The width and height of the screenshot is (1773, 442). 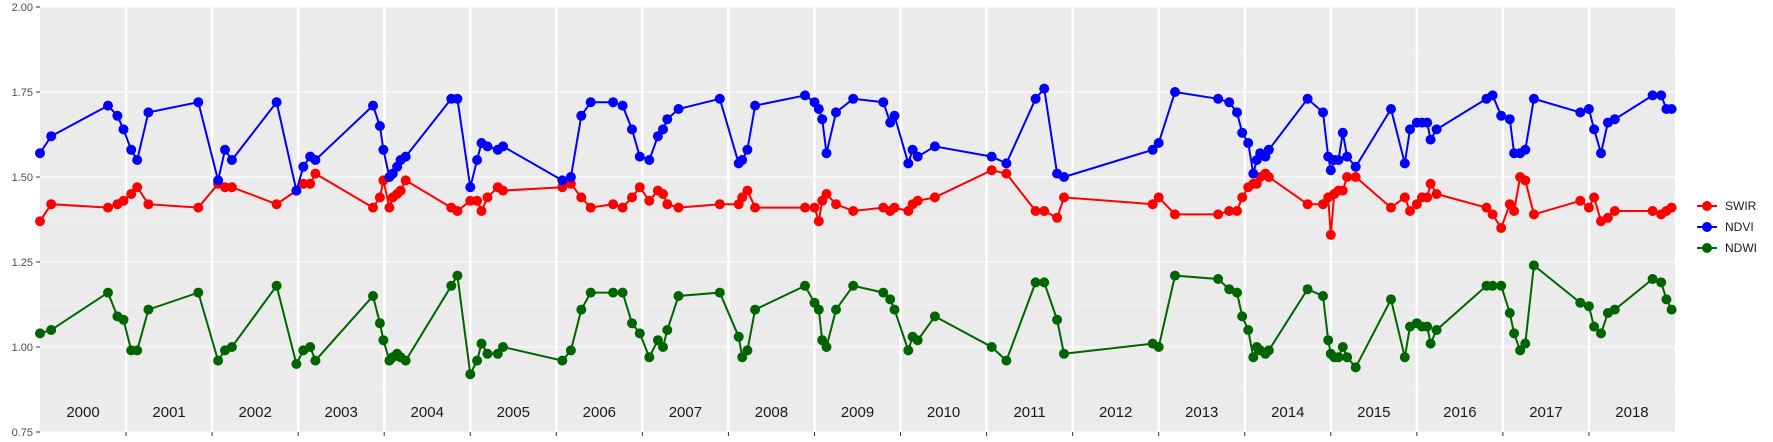 I want to click on legend-label: SWIR, so click(x=1741, y=206).